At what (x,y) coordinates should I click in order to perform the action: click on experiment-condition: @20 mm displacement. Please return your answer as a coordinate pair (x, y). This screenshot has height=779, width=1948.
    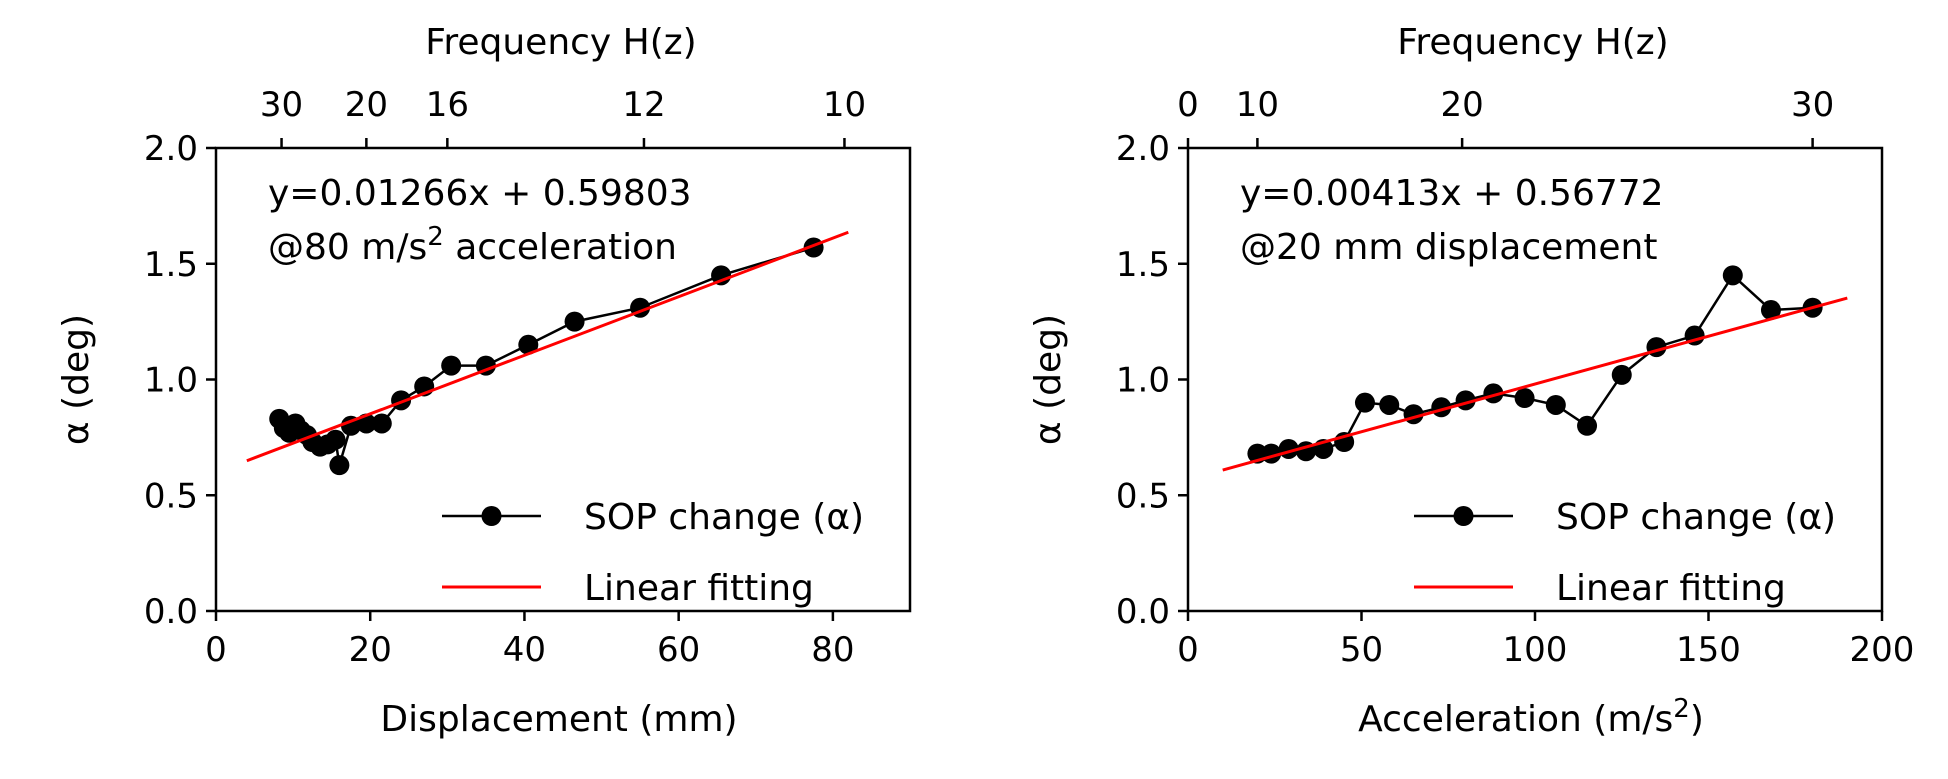
    Looking at the image, I should click on (1448, 247).